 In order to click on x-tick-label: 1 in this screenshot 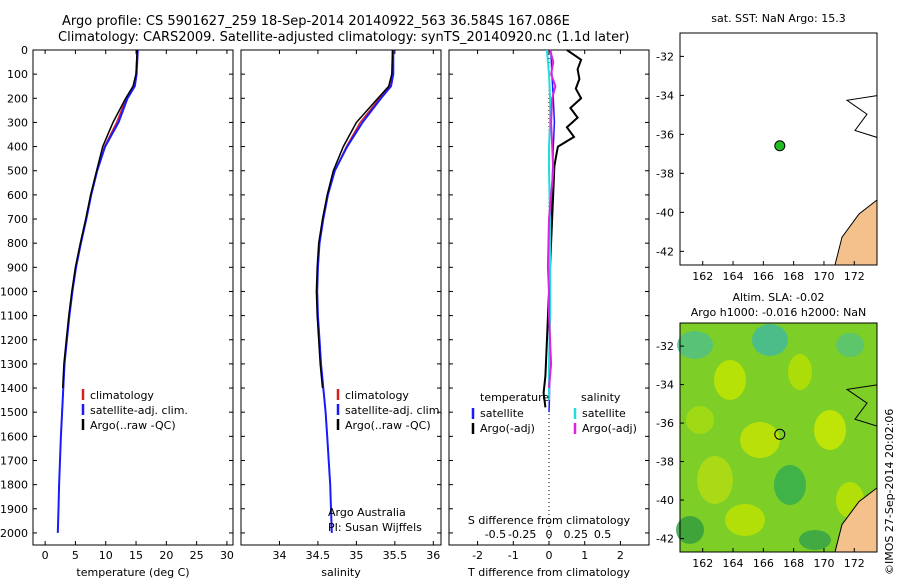, I will do `click(584, 555)`.